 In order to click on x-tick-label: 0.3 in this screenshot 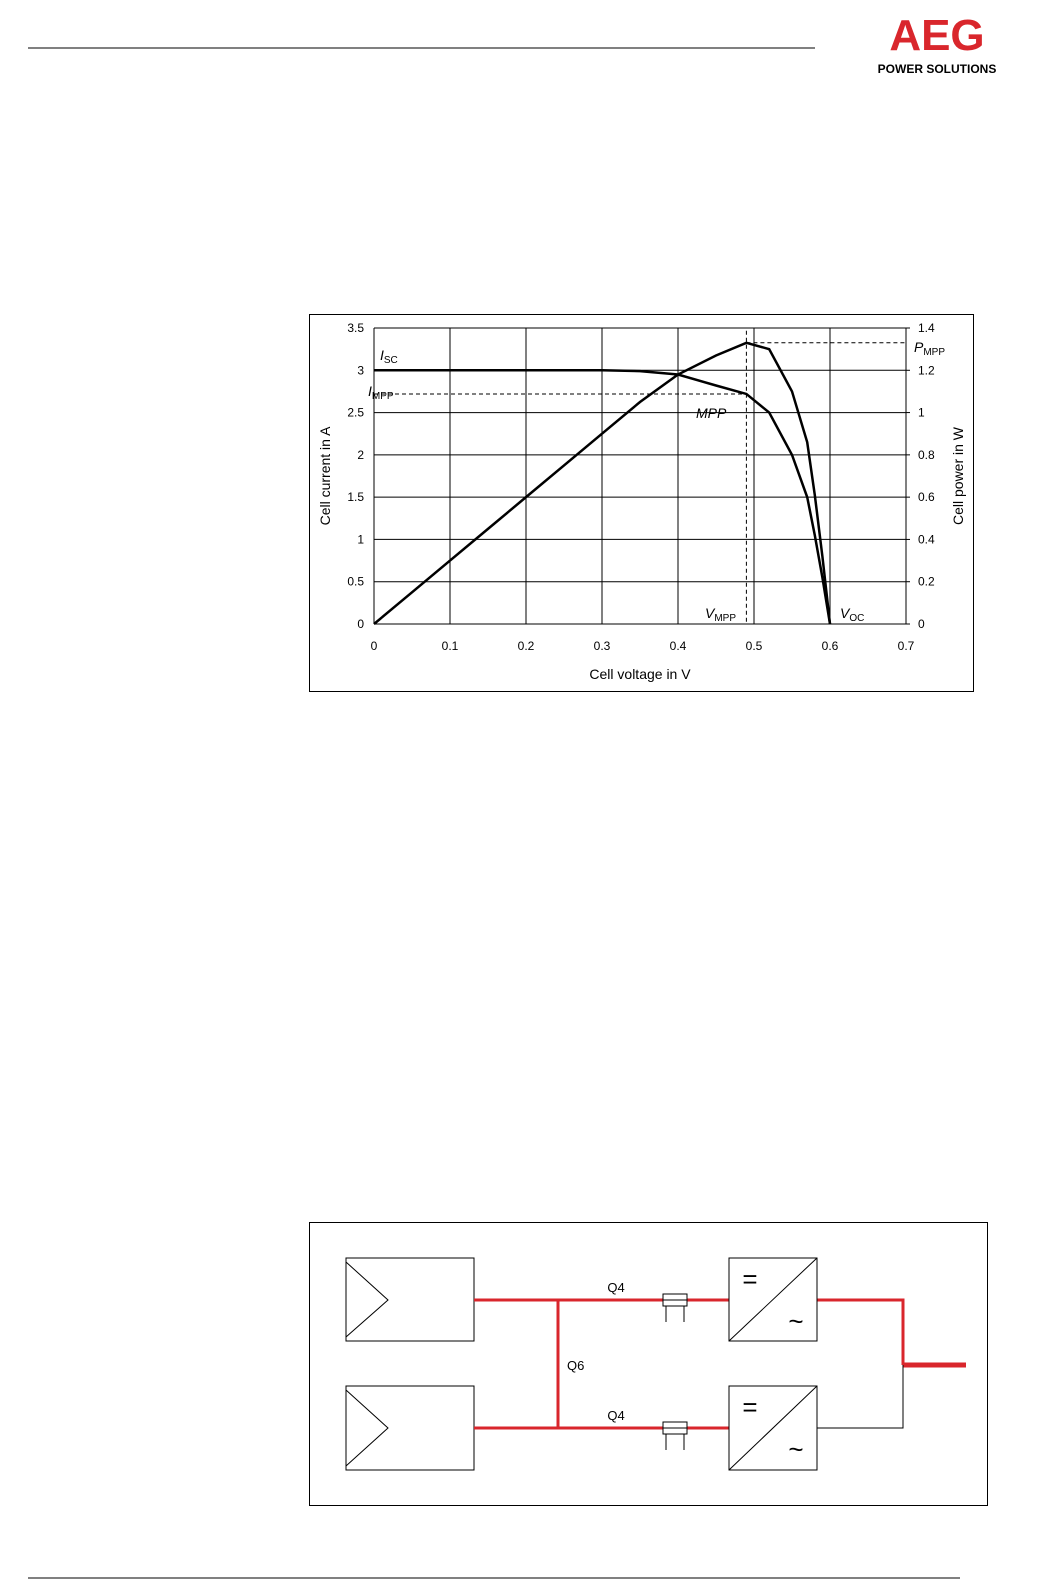, I will do `click(602, 646)`.